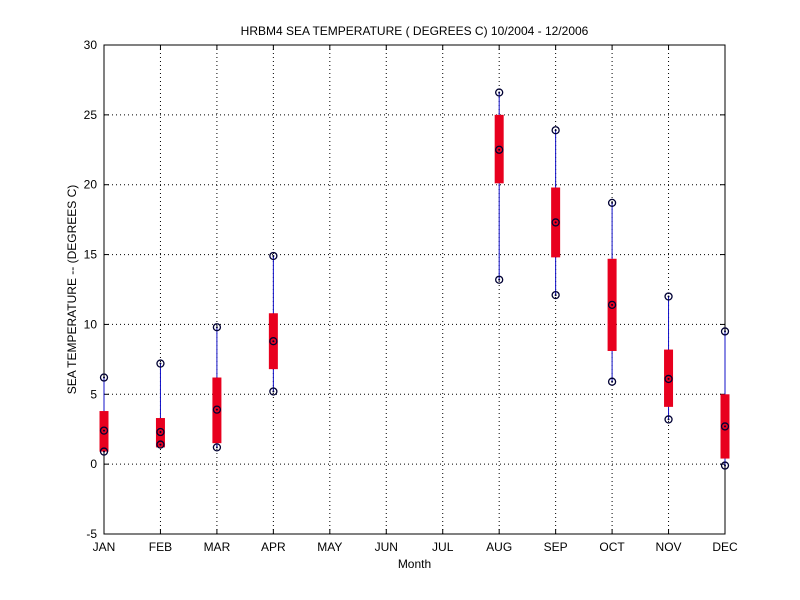  What do you see at coordinates (160, 404) in the screenshot?
I see `box-feb` at bounding box center [160, 404].